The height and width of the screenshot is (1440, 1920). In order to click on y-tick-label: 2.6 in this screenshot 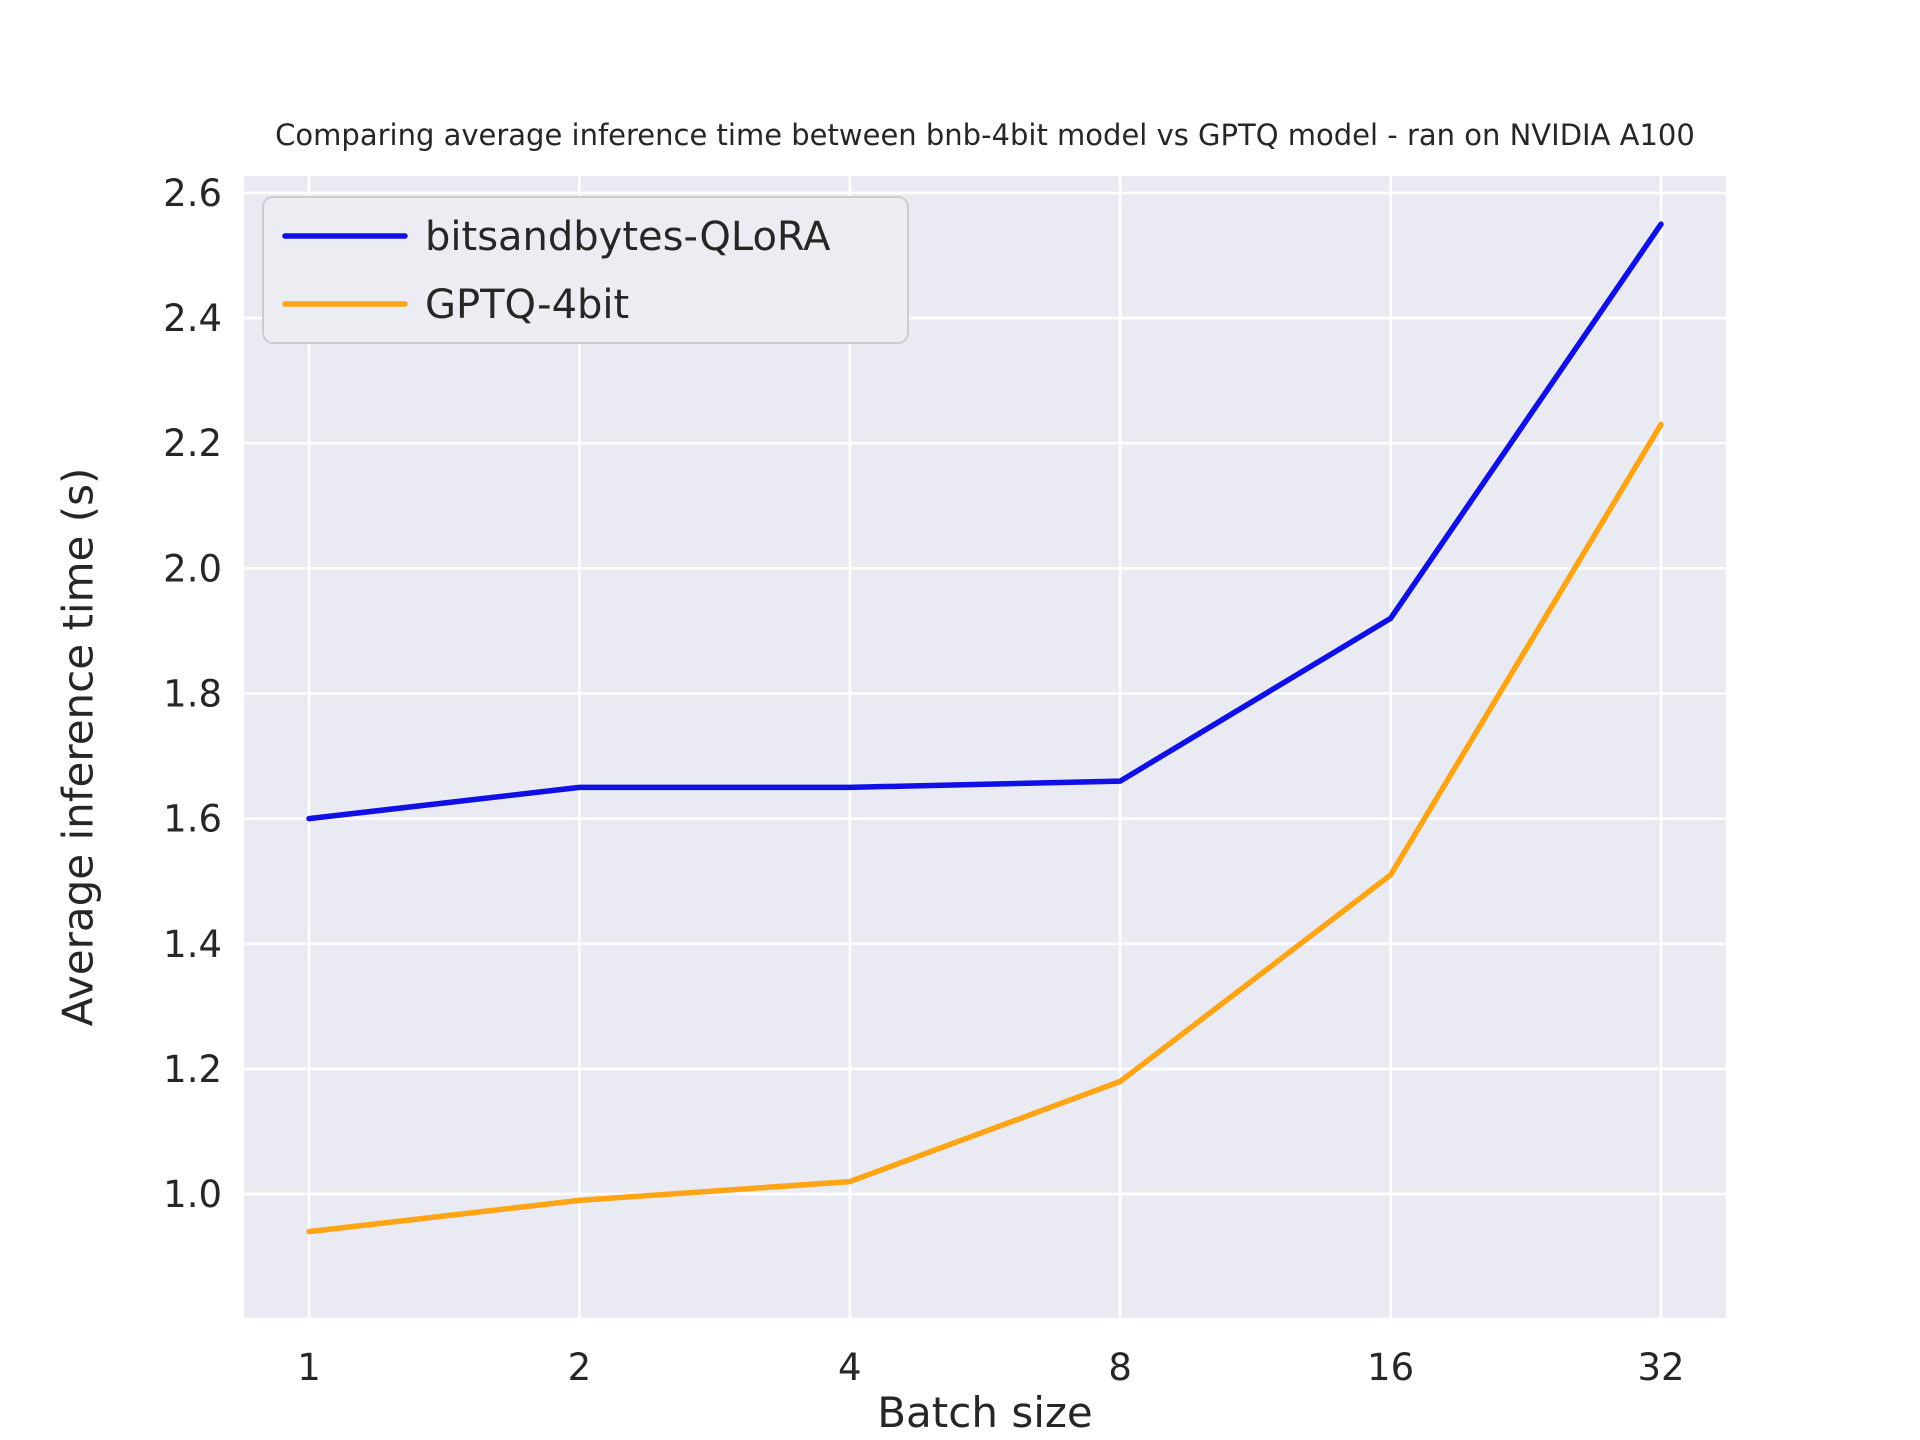, I will do `click(192, 193)`.